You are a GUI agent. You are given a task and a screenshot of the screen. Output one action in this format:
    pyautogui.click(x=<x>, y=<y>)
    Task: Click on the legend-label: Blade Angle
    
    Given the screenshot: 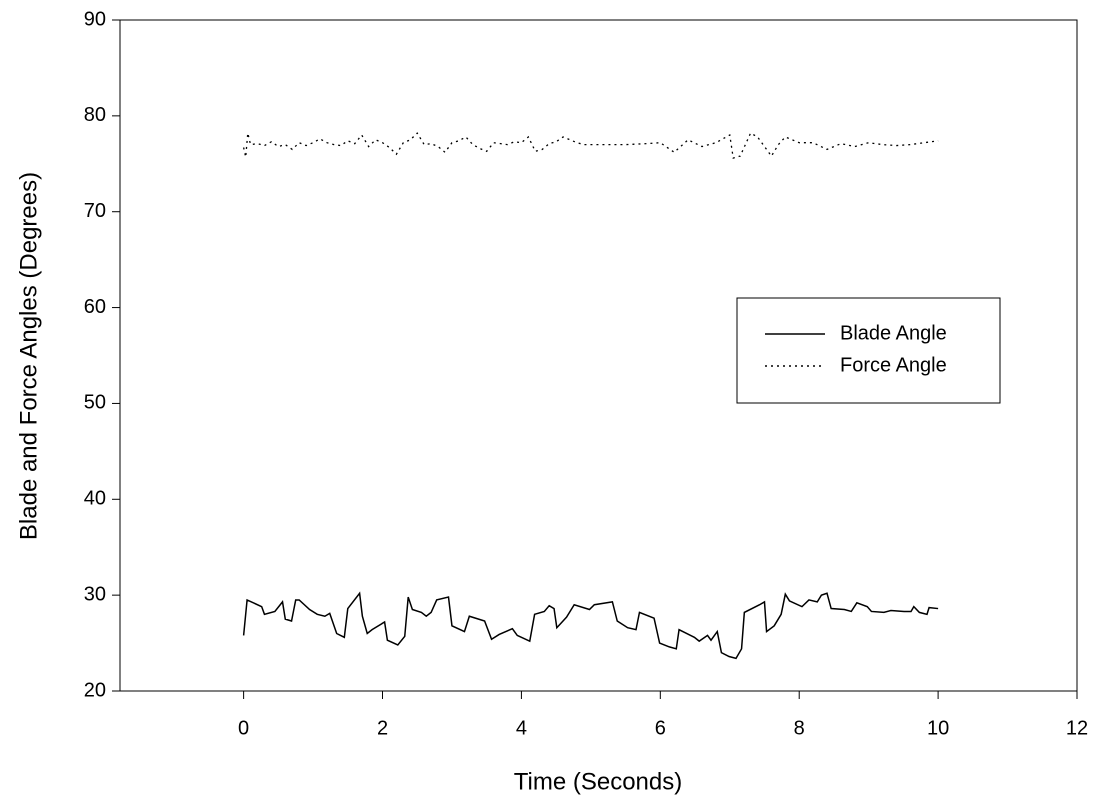 What is the action you would take?
    pyautogui.click(x=893, y=333)
    